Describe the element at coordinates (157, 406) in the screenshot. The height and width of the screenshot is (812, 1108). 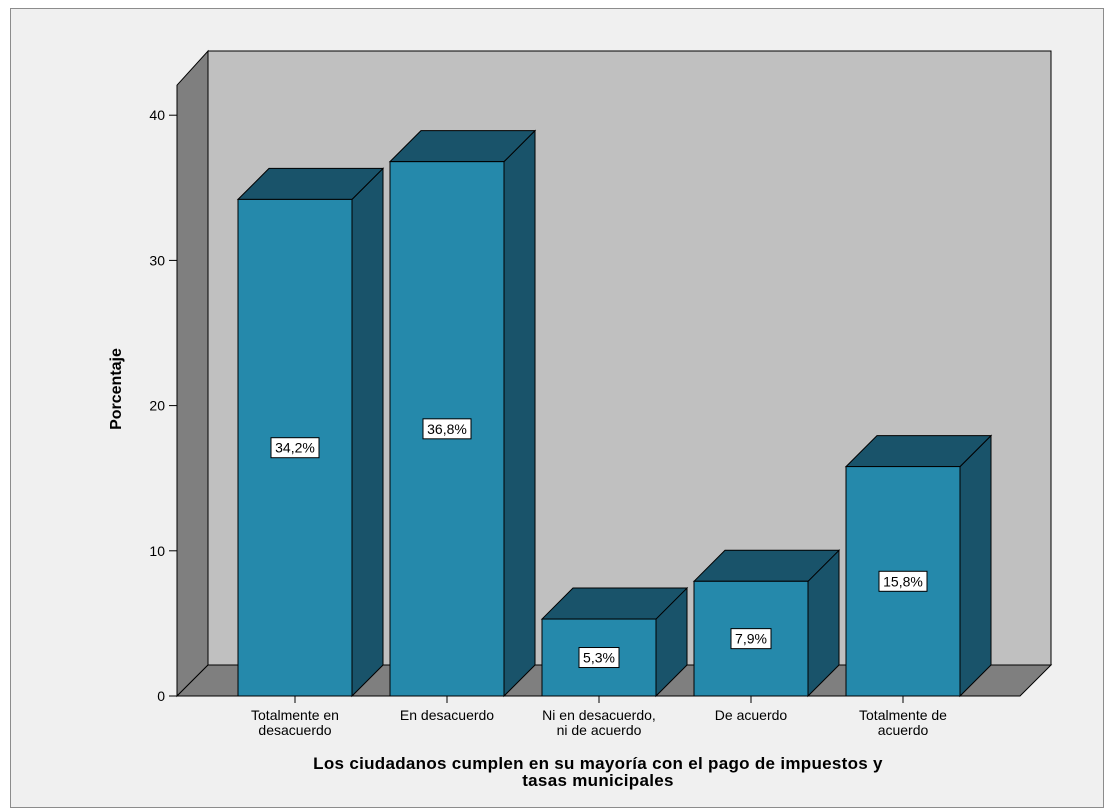
I see `y-tick-label: 20` at that location.